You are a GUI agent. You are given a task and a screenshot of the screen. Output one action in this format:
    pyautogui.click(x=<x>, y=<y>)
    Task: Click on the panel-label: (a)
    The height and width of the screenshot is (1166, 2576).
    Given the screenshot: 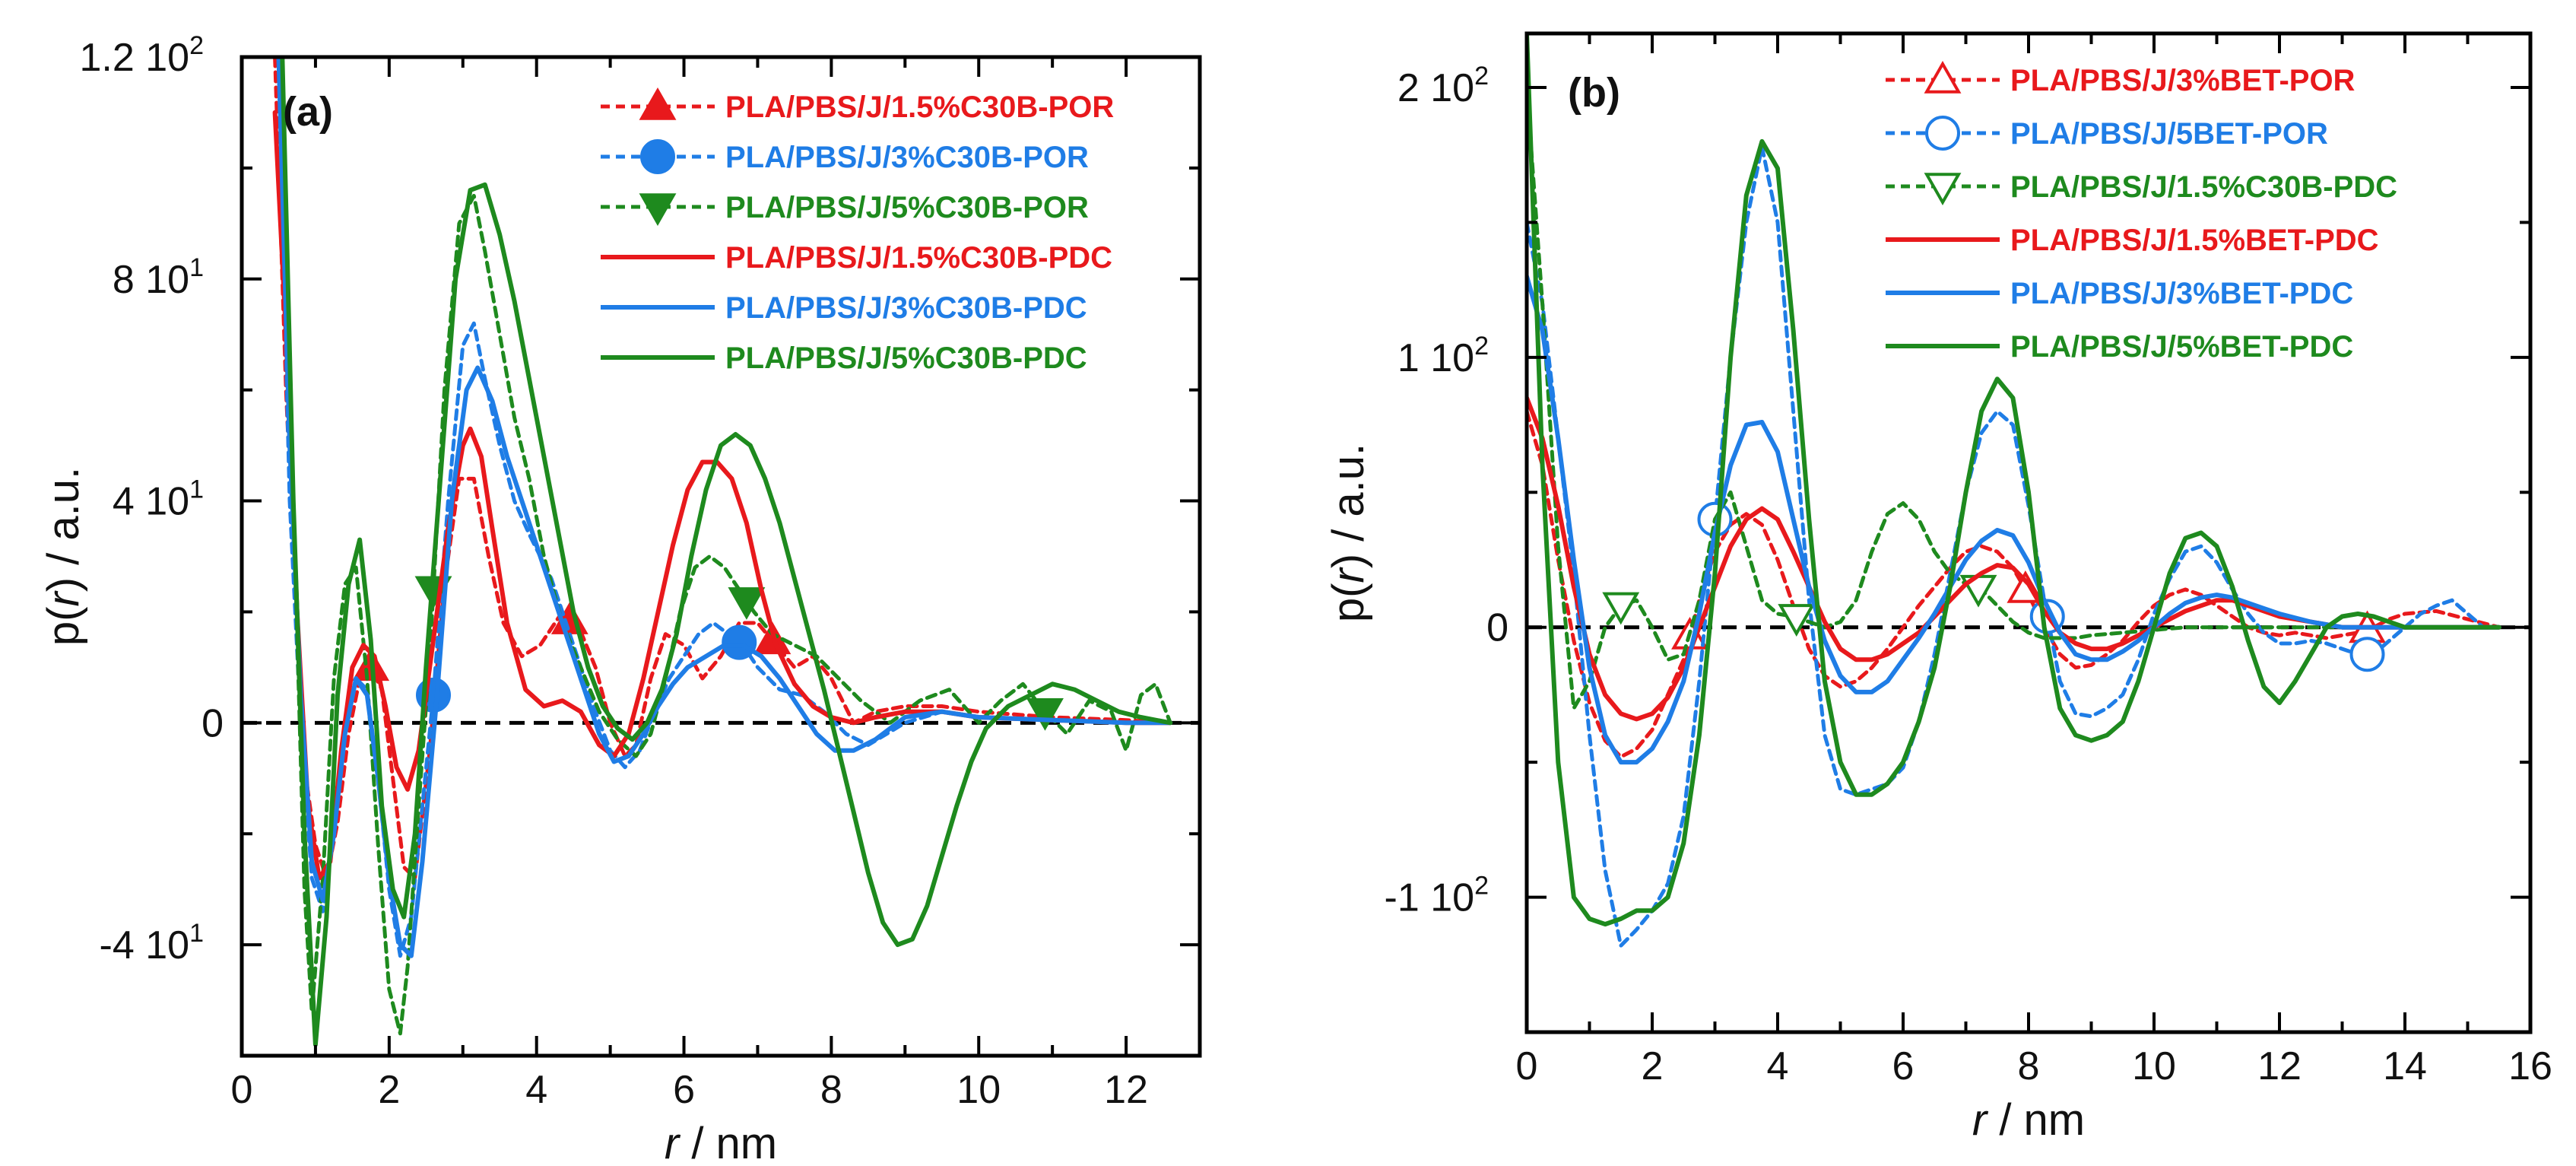 What is the action you would take?
    pyautogui.click(x=308, y=112)
    